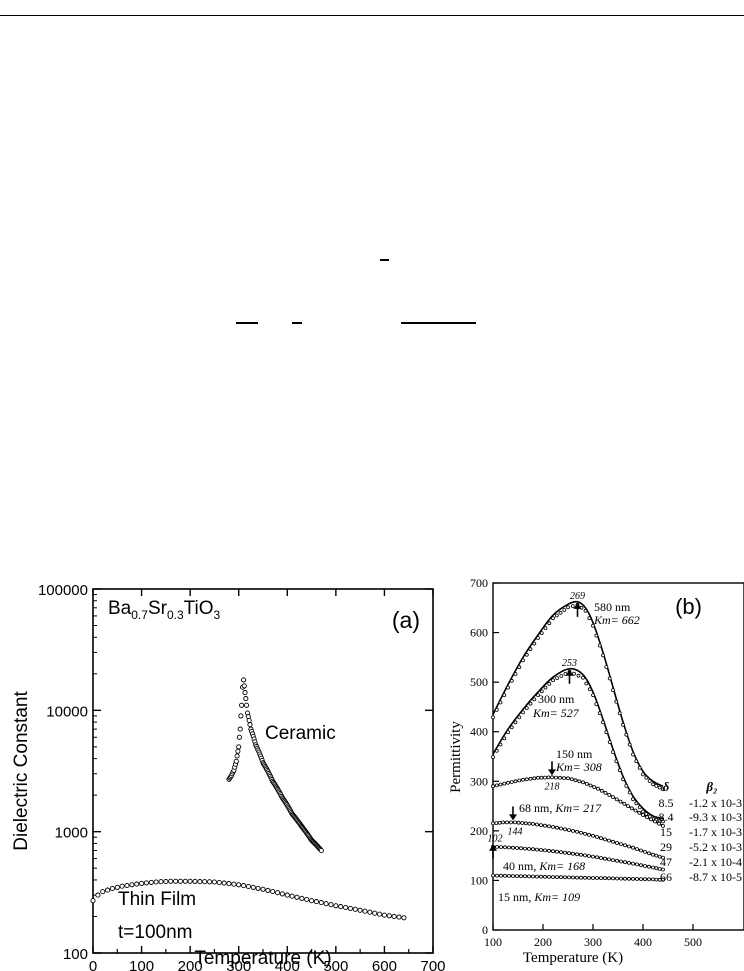 The height and width of the screenshot is (971, 744). What do you see at coordinates (248, 899) in the screenshot?
I see `series-a-thin-film` at bounding box center [248, 899].